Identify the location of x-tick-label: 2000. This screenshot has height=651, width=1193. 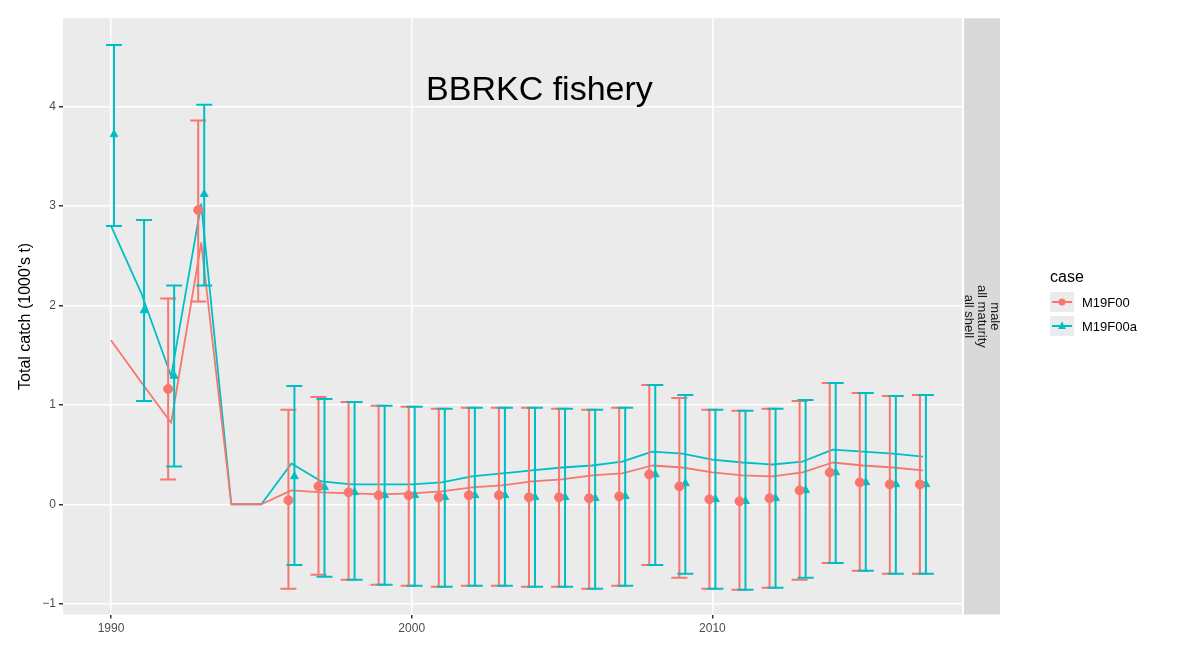
(412, 628).